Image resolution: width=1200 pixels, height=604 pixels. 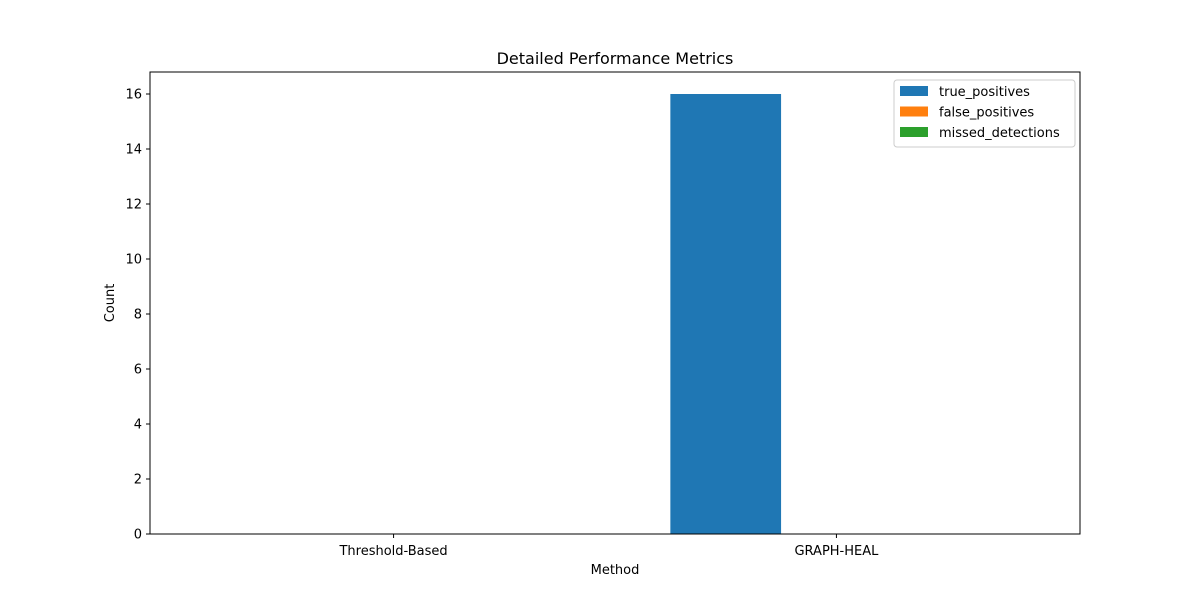 I want to click on y-tick-label: 8, so click(x=138, y=315).